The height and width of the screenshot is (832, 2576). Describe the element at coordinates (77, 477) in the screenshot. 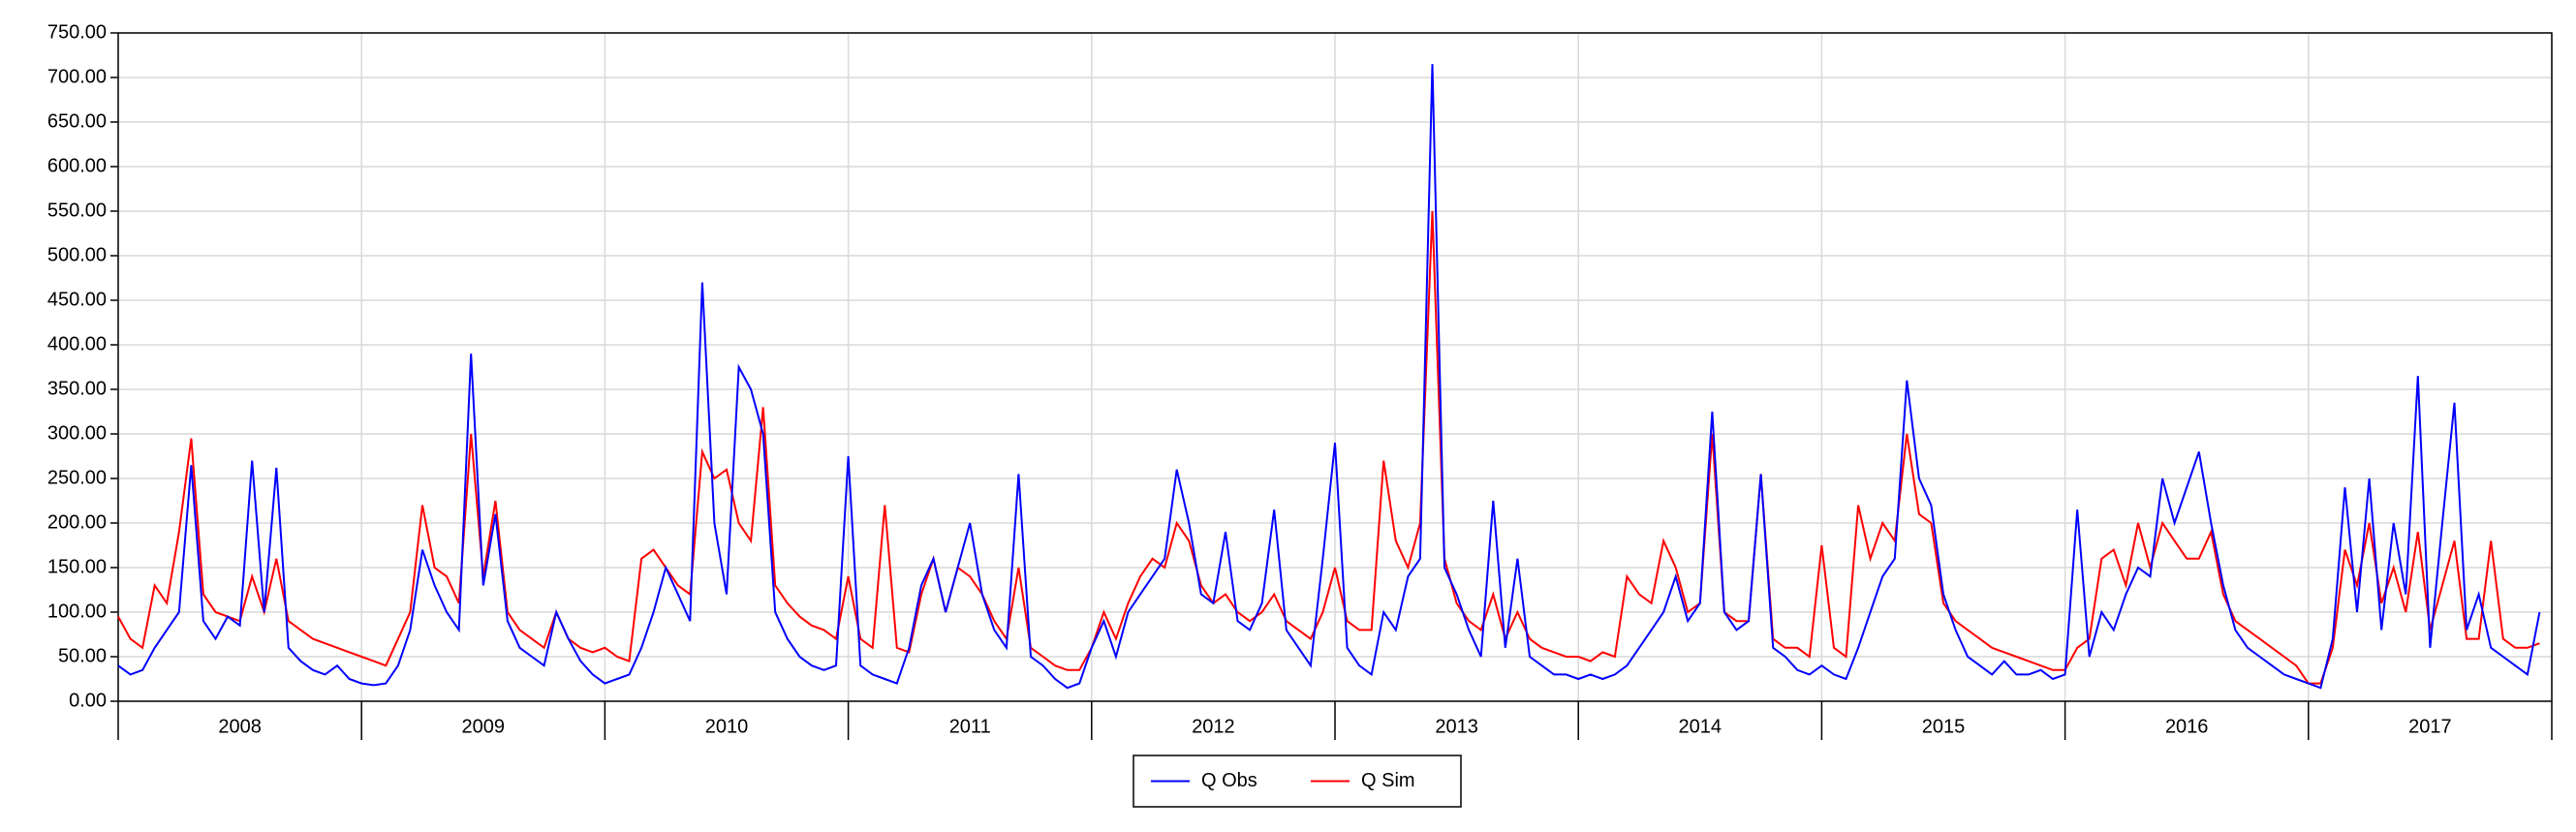

I see `y-tick-label: 250.00` at that location.